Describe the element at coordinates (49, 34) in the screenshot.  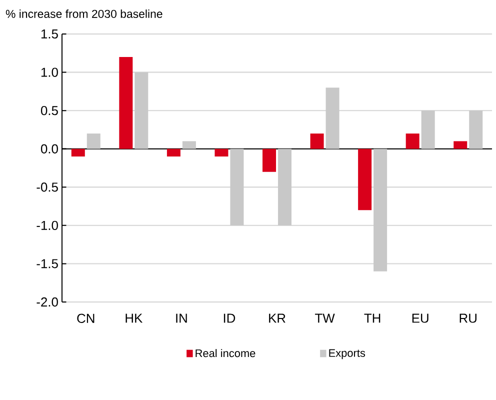
I see `y-tick-label: 1.5` at that location.